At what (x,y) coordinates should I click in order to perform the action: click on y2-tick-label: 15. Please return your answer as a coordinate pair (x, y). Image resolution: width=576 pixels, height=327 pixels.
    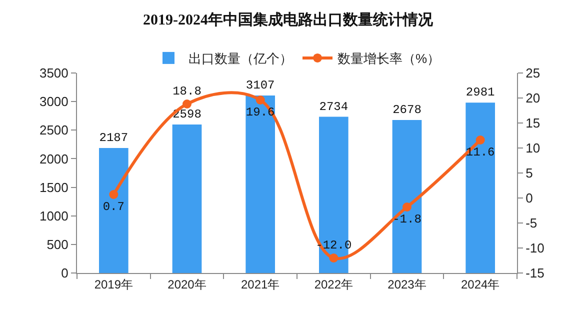
    Looking at the image, I should click on (533, 123).